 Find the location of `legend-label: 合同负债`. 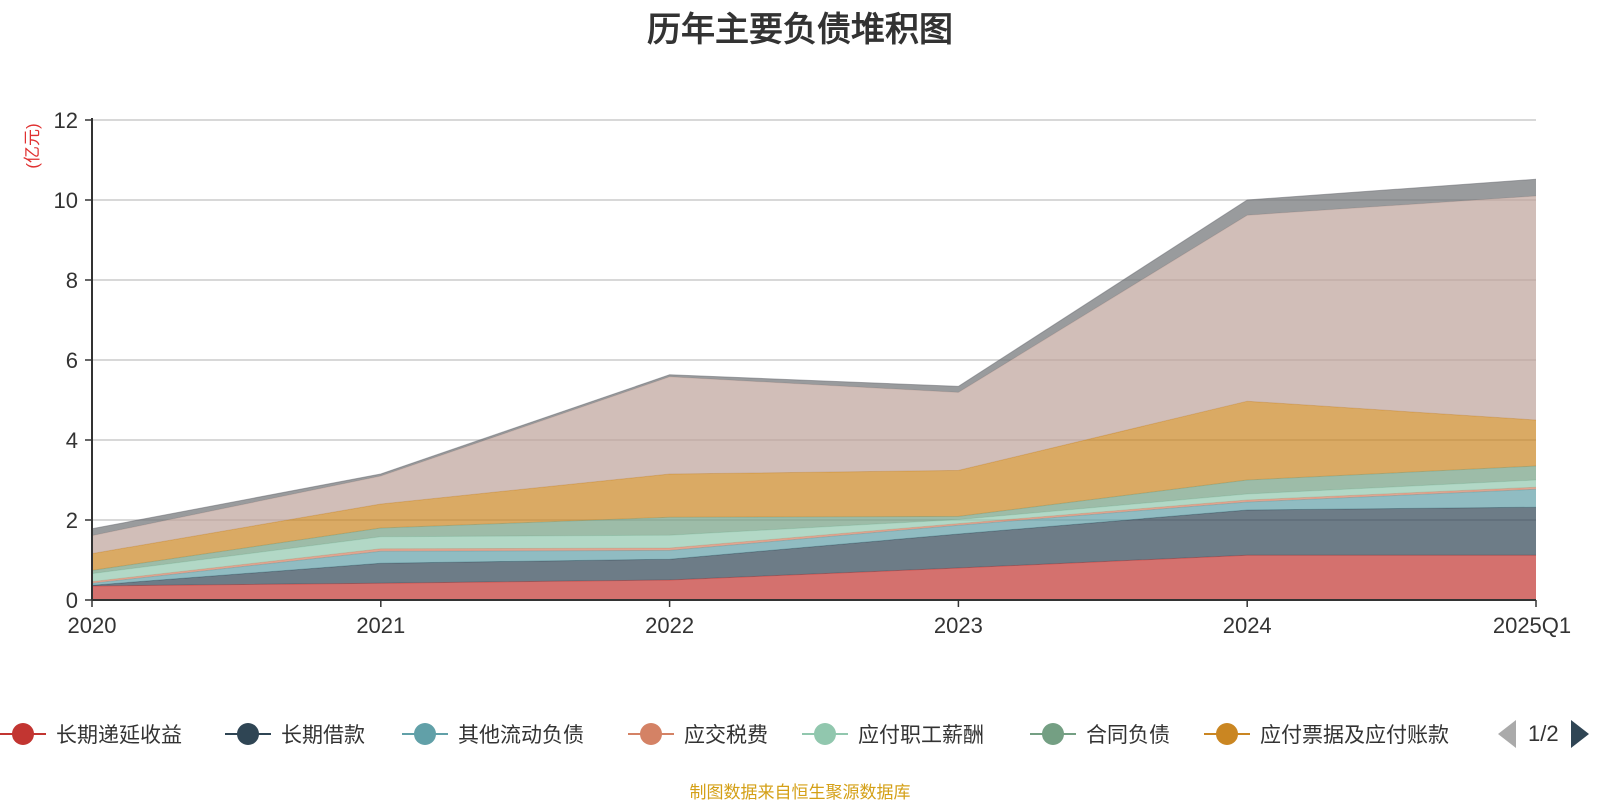

legend-label: 合同负债 is located at coordinates (1128, 735).